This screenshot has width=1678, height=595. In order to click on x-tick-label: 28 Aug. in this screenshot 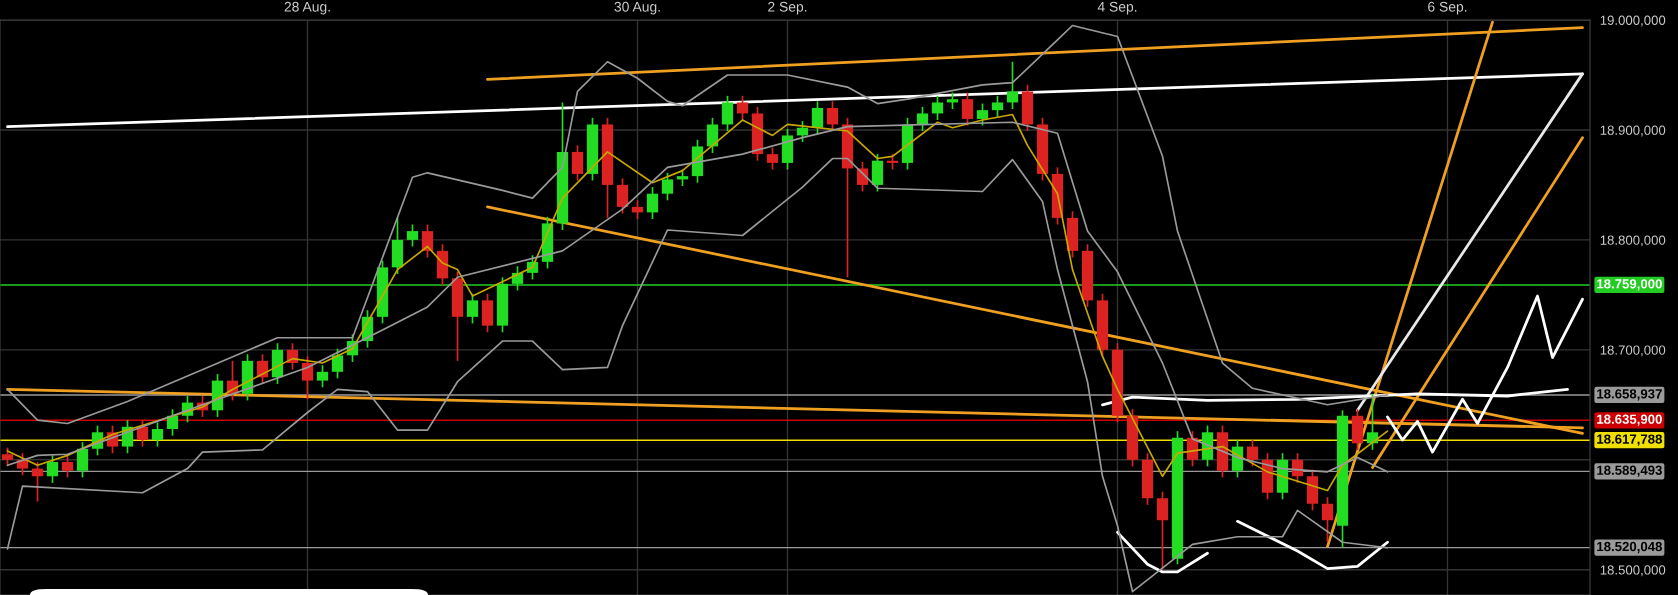, I will do `click(307, 8)`.